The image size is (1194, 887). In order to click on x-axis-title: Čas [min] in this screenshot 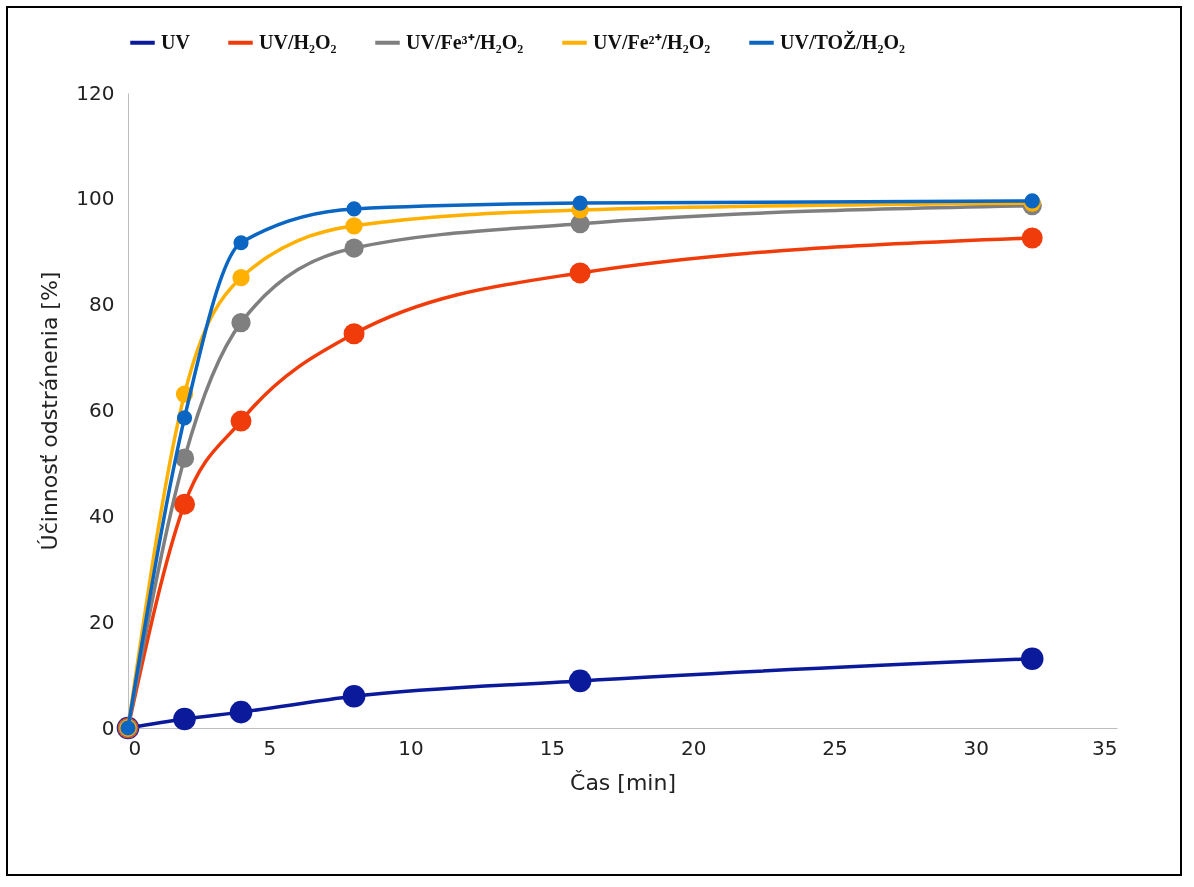, I will do `click(623, 782)`.